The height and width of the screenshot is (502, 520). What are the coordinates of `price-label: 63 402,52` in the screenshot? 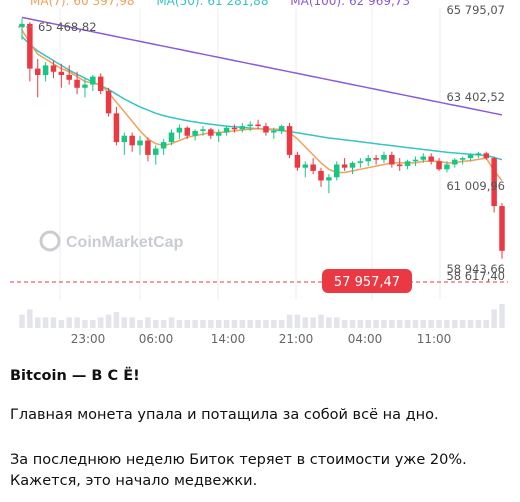 It's located at (475, 97).